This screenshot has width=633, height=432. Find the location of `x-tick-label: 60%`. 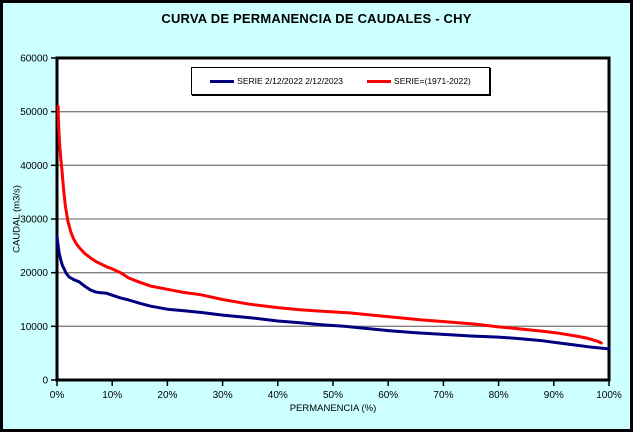

x-tick-label: 60% is located at coordinates (388, 395).